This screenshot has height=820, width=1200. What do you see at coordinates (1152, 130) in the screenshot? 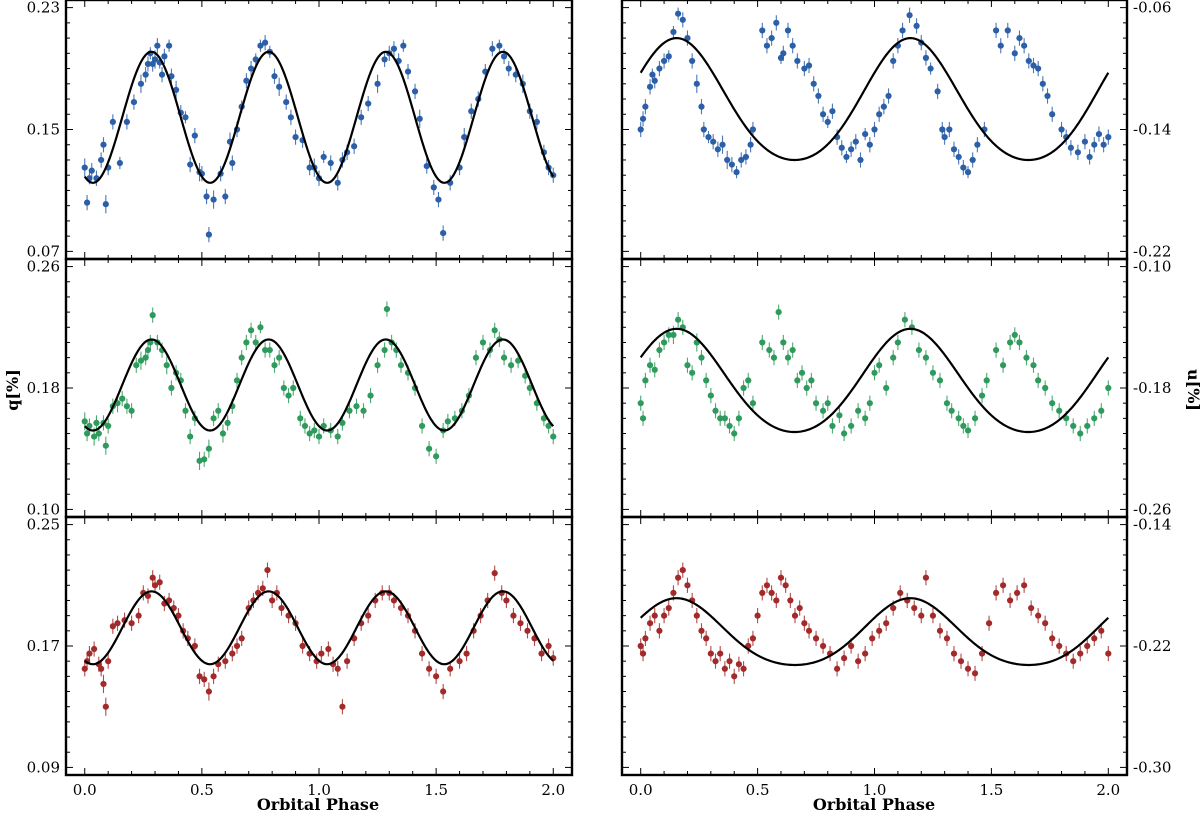
I see `y-tick-label: -0.14` at bounding box center [1152, 130].